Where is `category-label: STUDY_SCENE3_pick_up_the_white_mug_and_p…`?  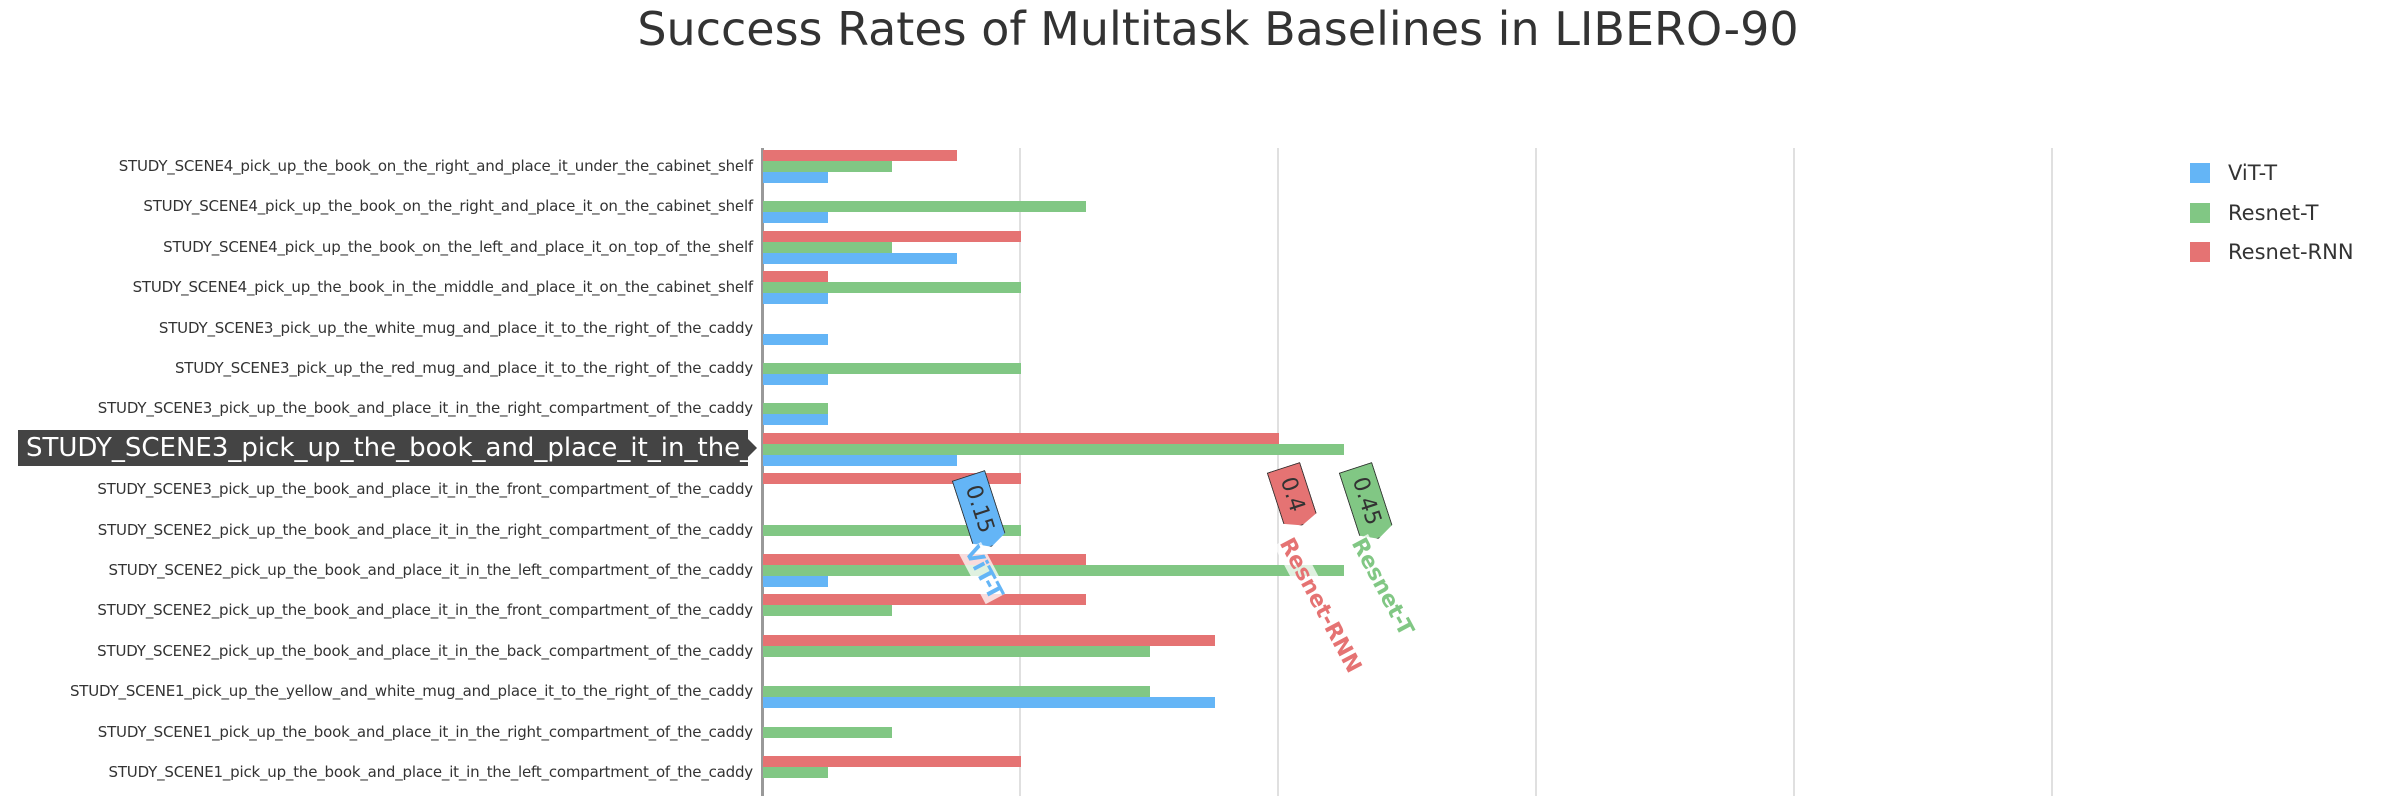
category-label: STUDY_SCENE3_pick_up_the_white_mug_and_p… is located at coordinates (455, 327).